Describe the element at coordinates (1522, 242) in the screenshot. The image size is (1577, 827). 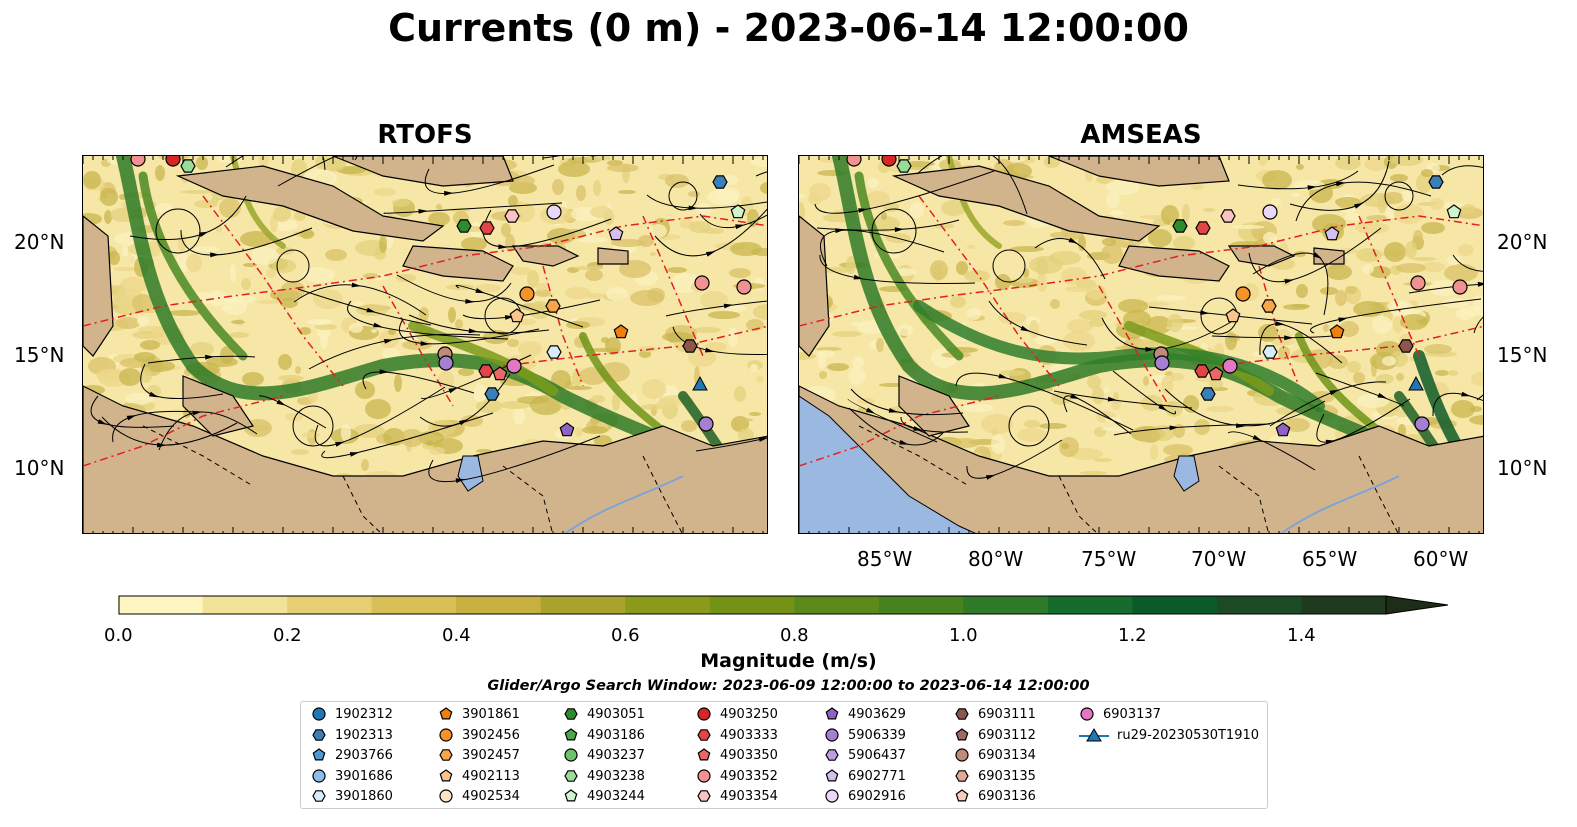
I see `lat-label-20n-right: 20°N` at that location.